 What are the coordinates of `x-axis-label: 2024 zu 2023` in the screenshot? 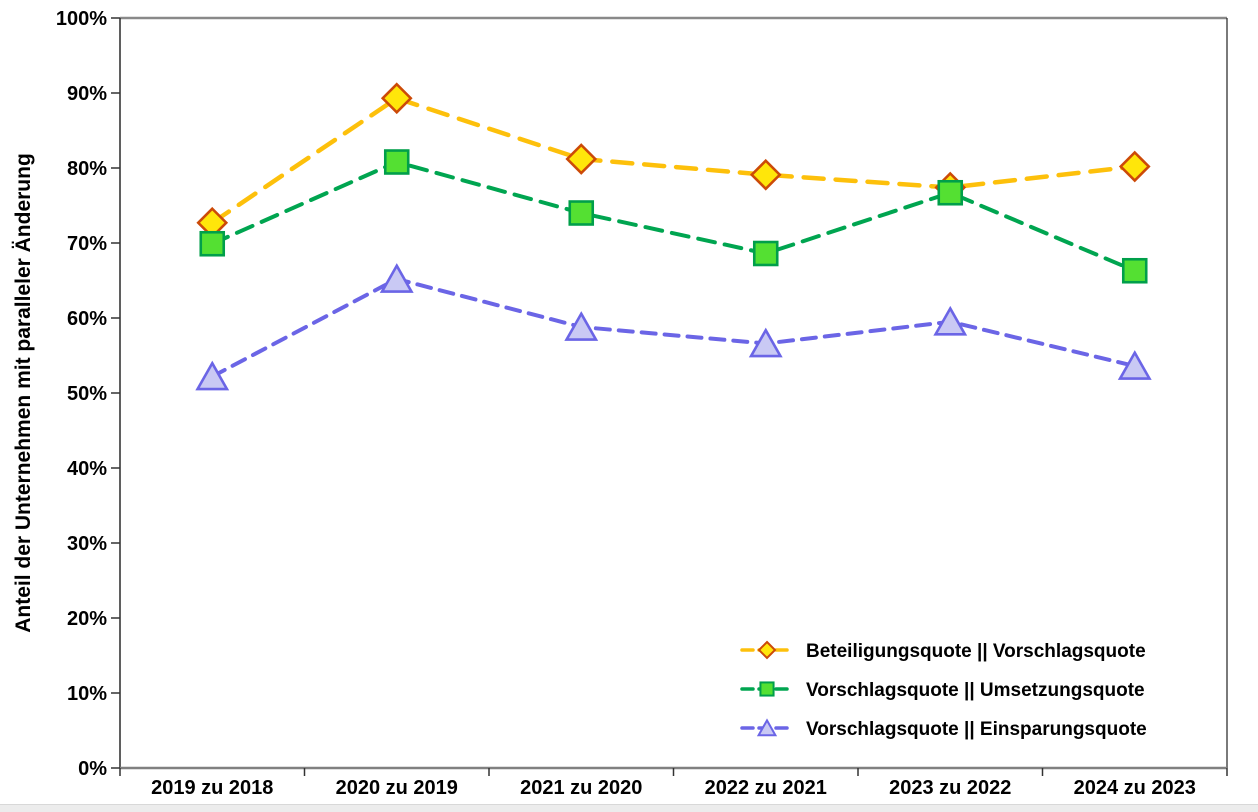 It's located at (1135, 788).